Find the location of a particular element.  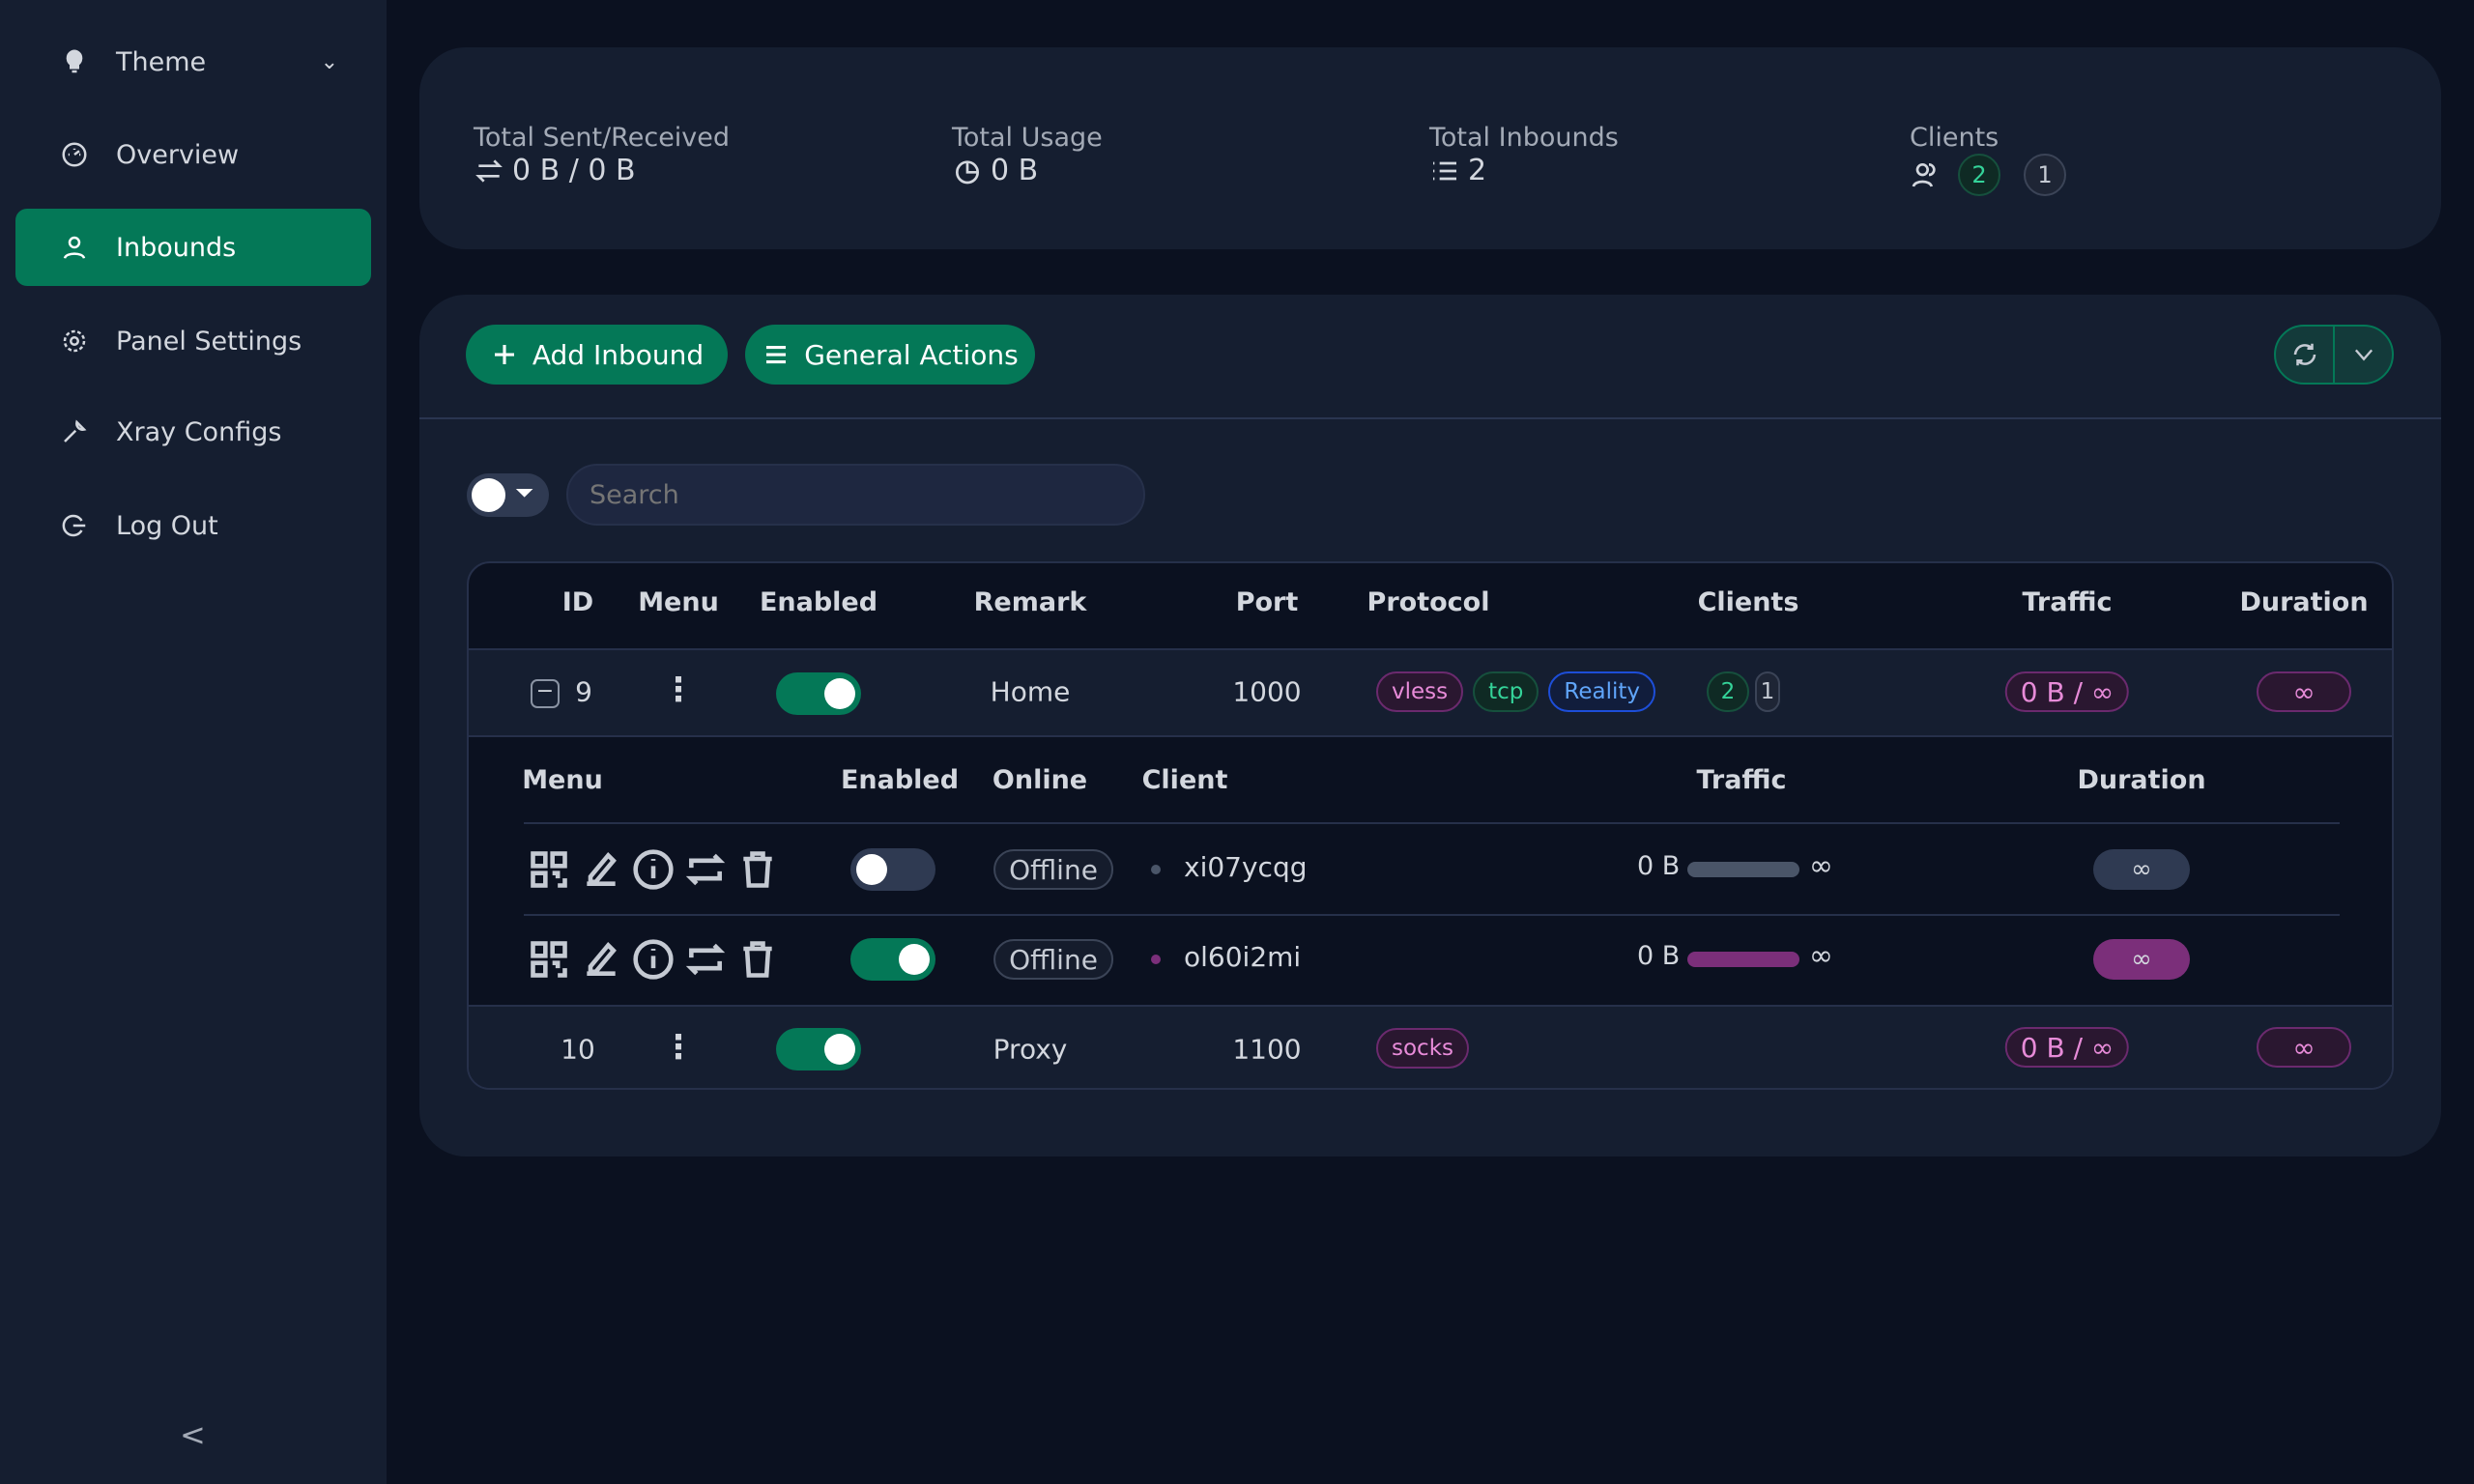

row-port: 1100 is located at coordinates (1267, 1050).